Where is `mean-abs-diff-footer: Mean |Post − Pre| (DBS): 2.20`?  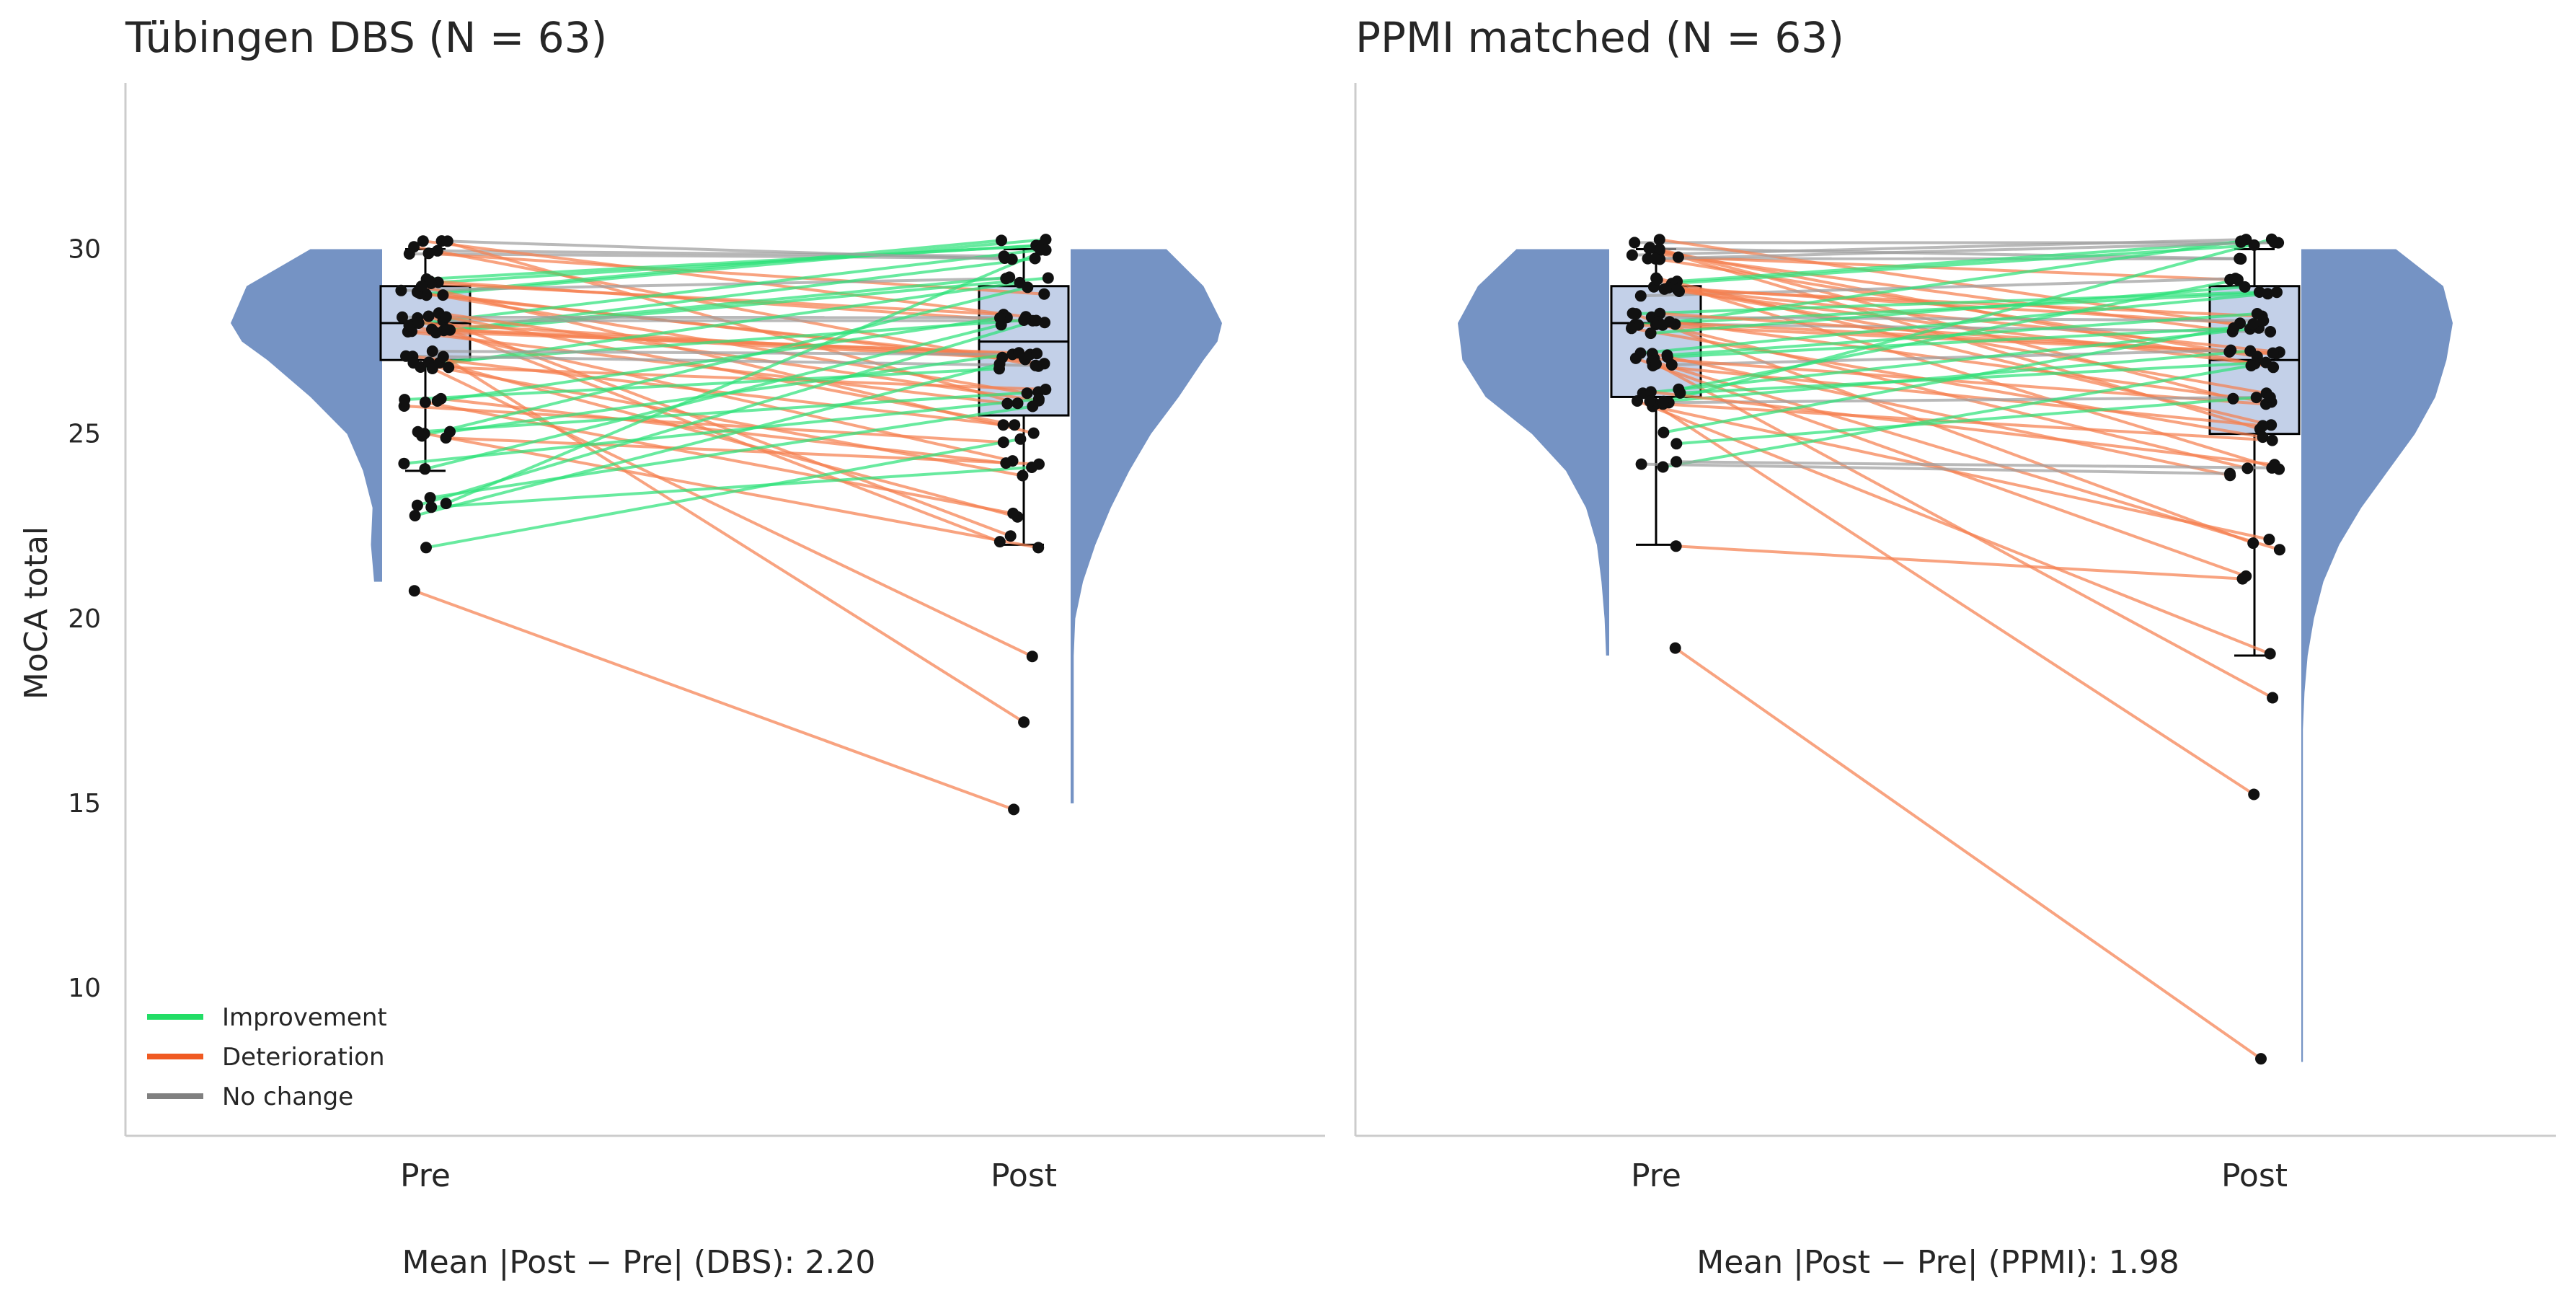
mean-abs-diff-footer: Mean |Post − Pre| (DBS): 2.20 is located at coordinates (639, 1262).